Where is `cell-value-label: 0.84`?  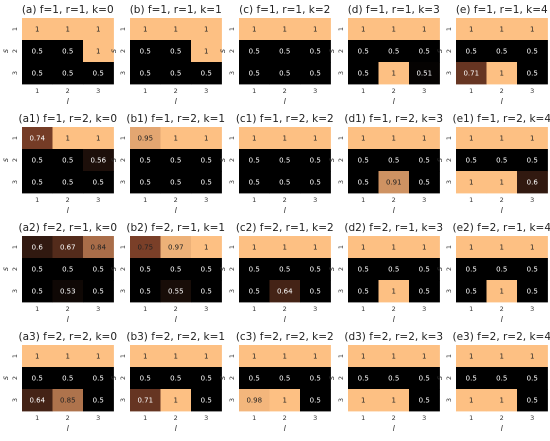
cell-value-label: 0.84 is located at coordinates (98, 248).